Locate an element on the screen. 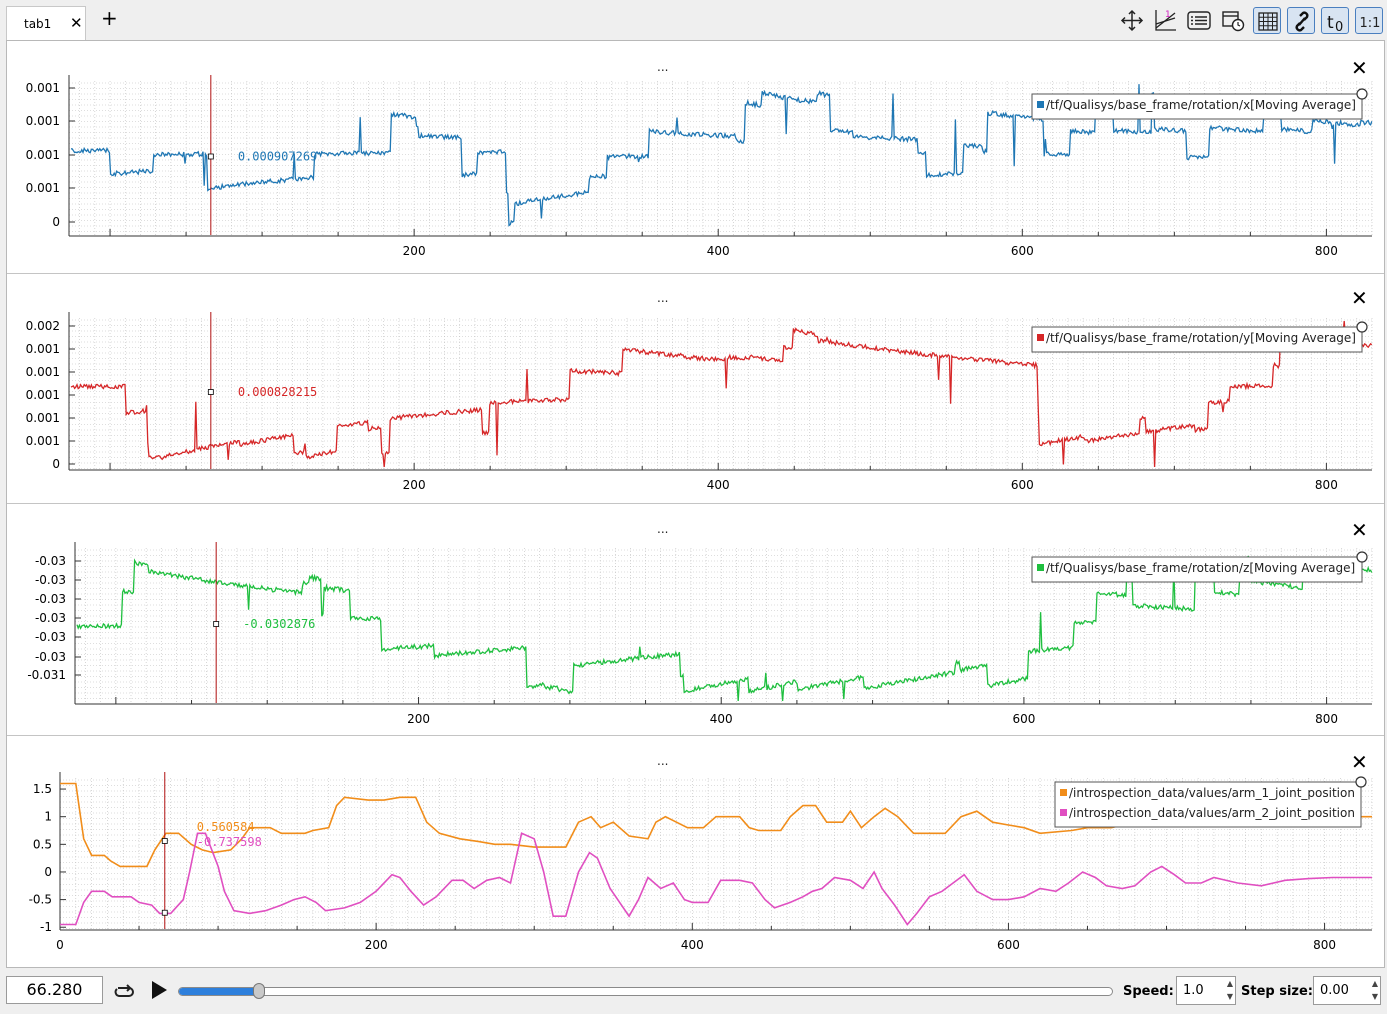 The image size is (1387, 1014). cursor-value-label: -0.0302876 is located at coordinates (279, 624).